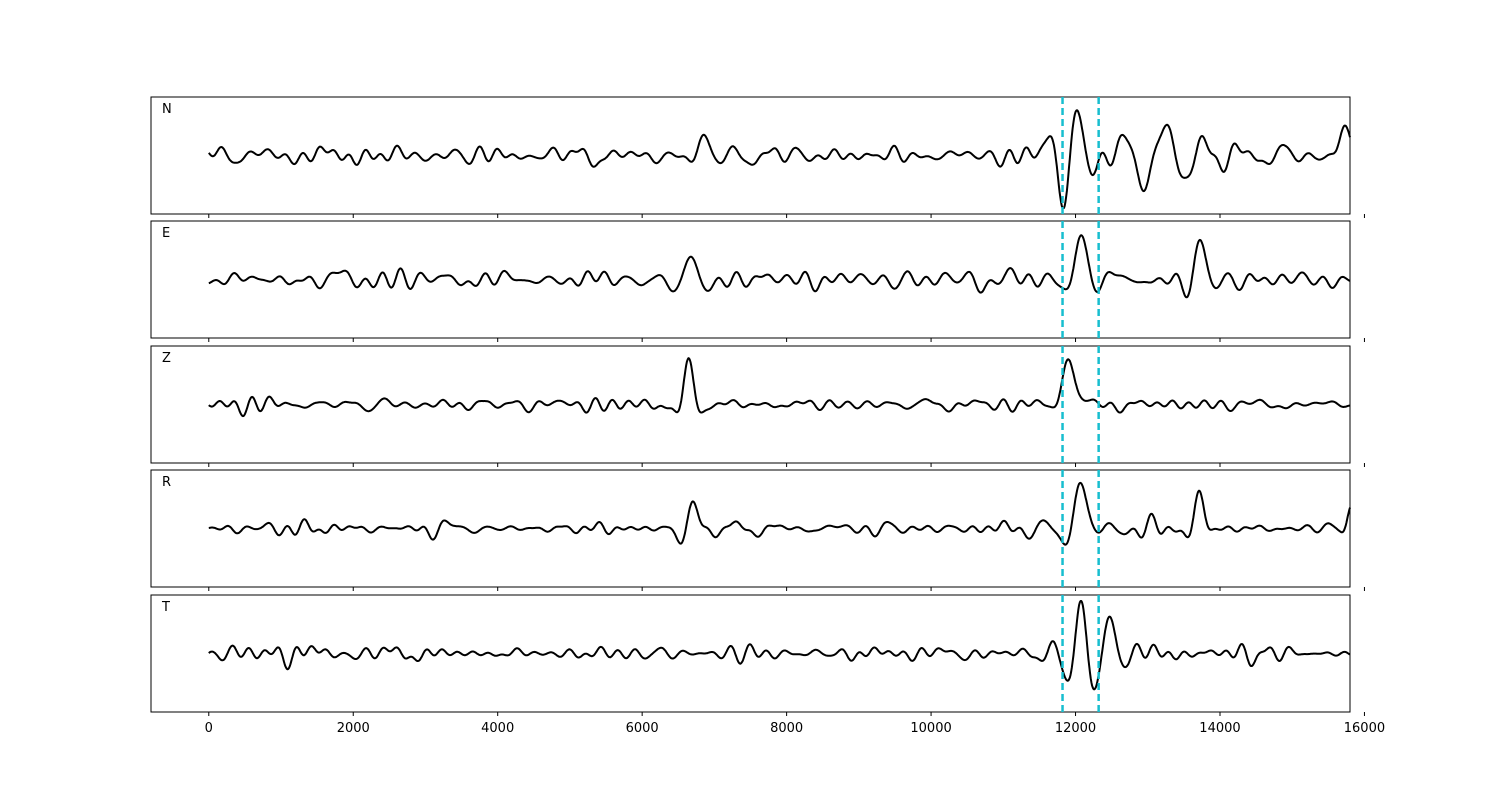 This screenshot has height=800, width=1500. I want to click on x-tick-label: 10000, so click(930, 728).